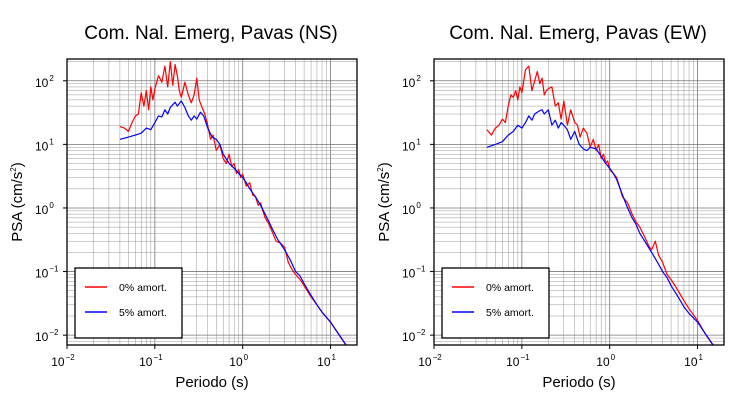 Image resolution: width=730 pixels, height=400 pixels. Describe the element at coordinates (578, 33) in the screenshot. I see `chart-title: Com. Nal. Emerg, Pavas (EW)` at that location.